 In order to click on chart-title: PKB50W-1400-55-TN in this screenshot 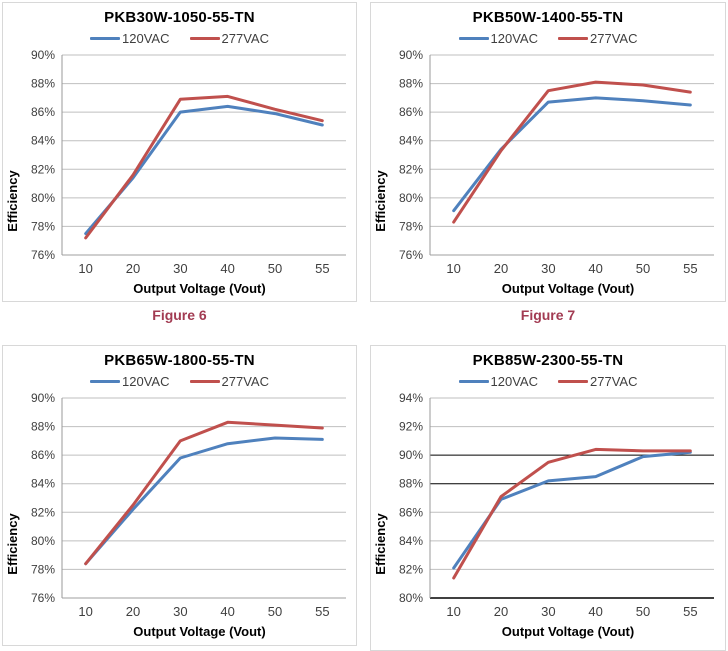, I will do `click(548, 17)`.